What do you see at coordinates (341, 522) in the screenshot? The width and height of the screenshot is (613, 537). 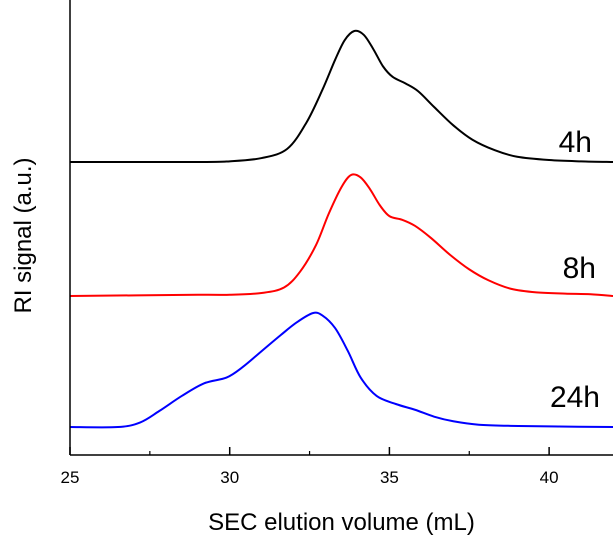 I see `x-axis-title: SEC elution volume (mL)` at bounding box center [341, 522].